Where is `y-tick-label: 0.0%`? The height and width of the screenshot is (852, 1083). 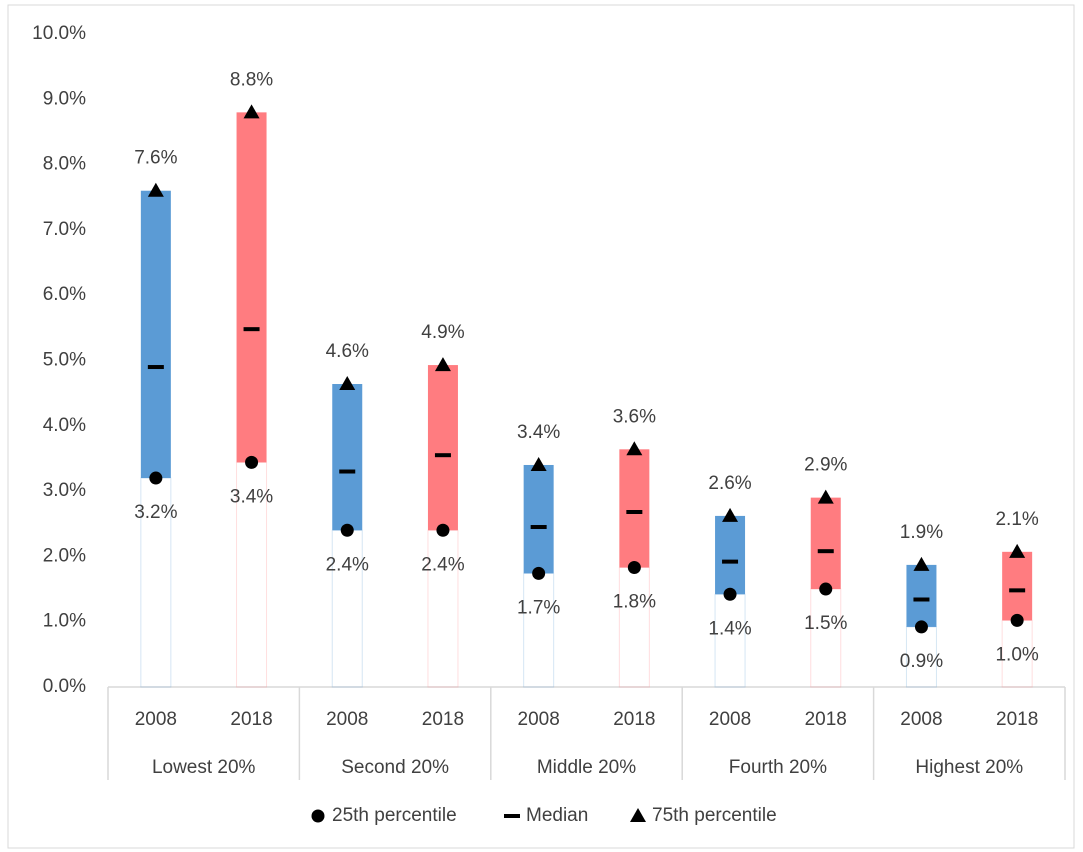 y-tick-label: 0.0% is located at coordinates (64, 686).